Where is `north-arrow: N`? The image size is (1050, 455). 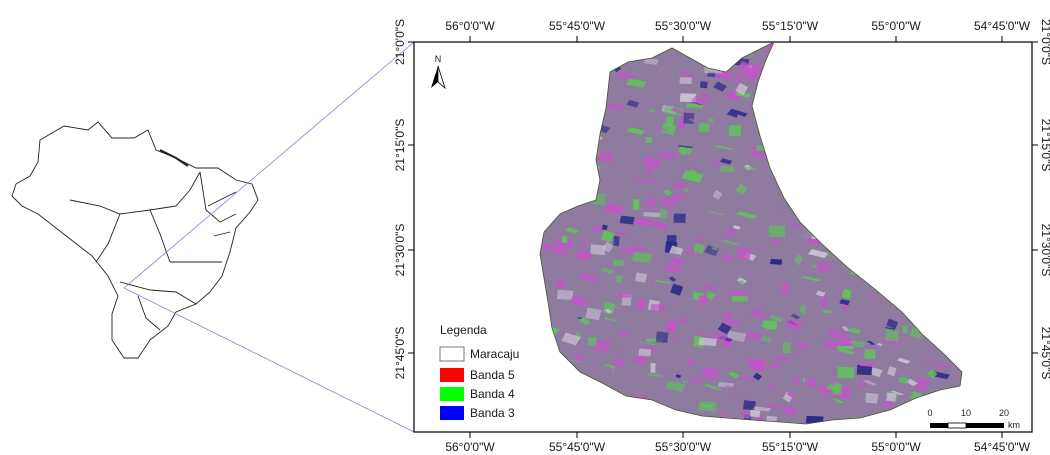 north-arrow: N is located at coordinates (438, 72).